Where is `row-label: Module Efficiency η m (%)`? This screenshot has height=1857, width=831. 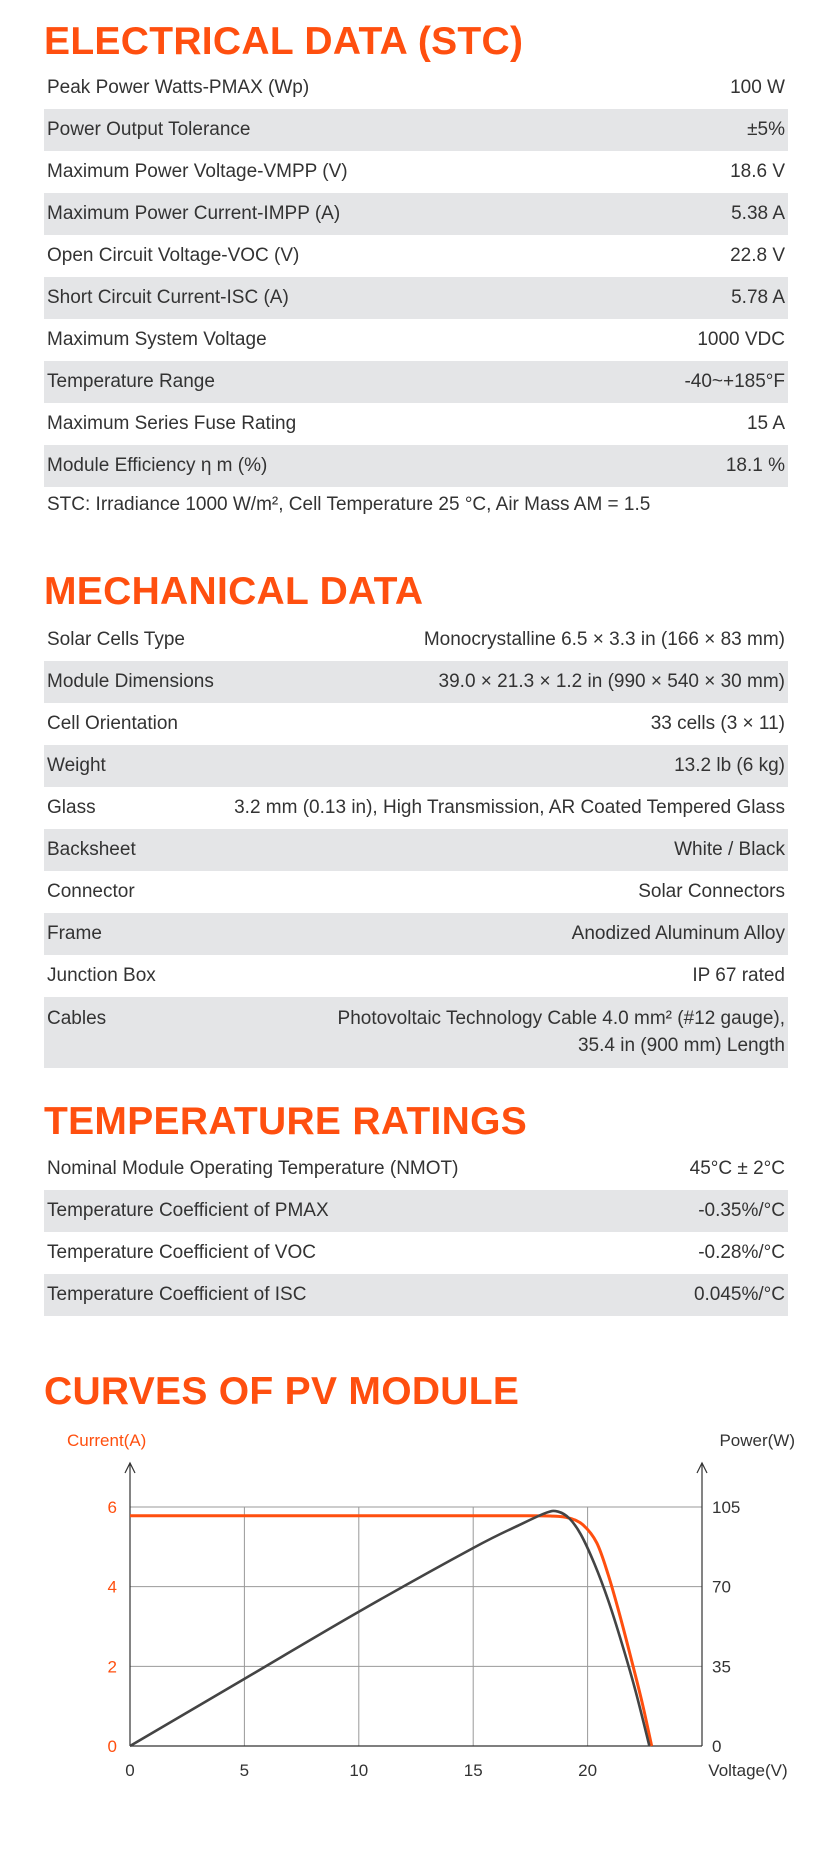 row-label: Module Efficiency η m (%) is located at coordinates (157, 465).